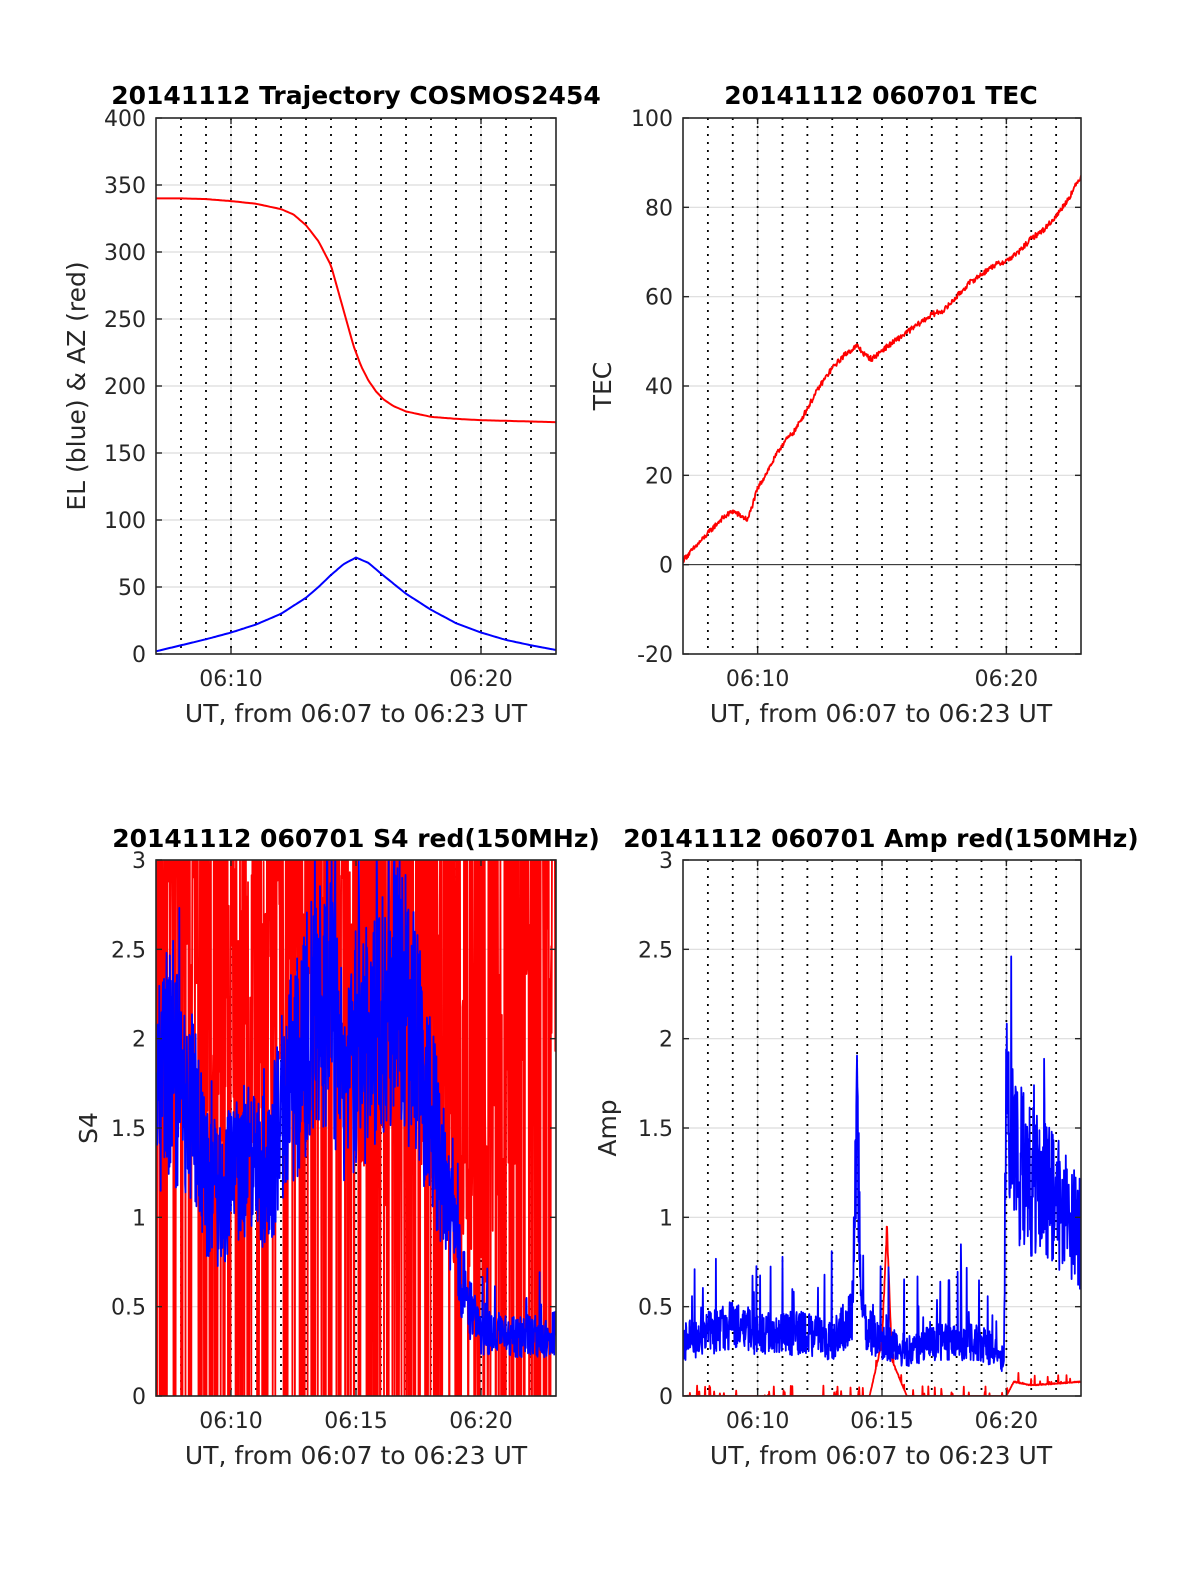  Describe the element at coordinates (659, 476) in the screenshot. I see `tec-ytick-label: 20` at that location.